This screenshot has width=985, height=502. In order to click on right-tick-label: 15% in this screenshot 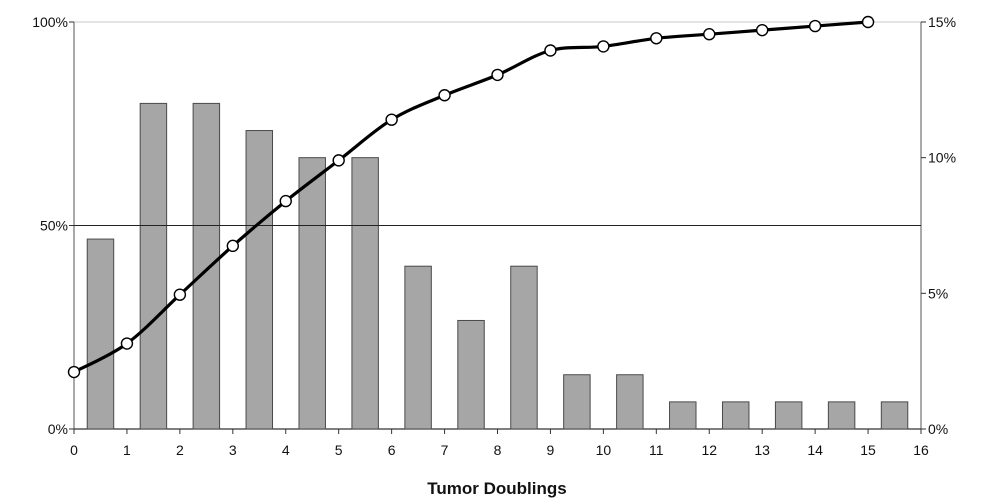, I will do `click(942, 22)`.